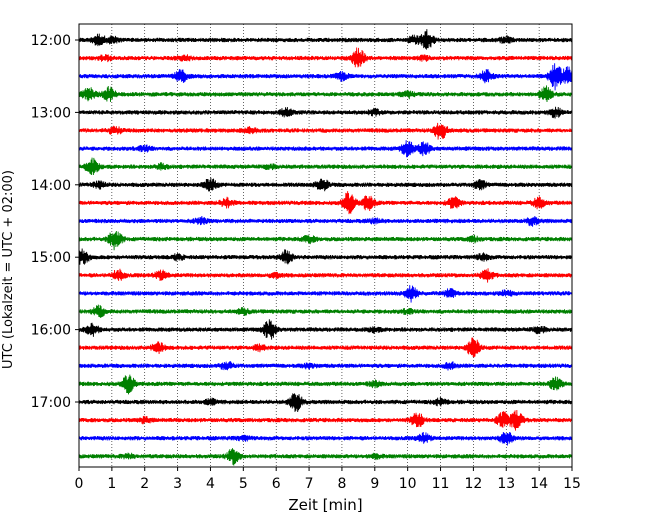 The width and height of the screenshot is (650, 520). Describe the element at coordinates (473, 484) in the screenshot. I see `x-tick-label: 12` at that location.